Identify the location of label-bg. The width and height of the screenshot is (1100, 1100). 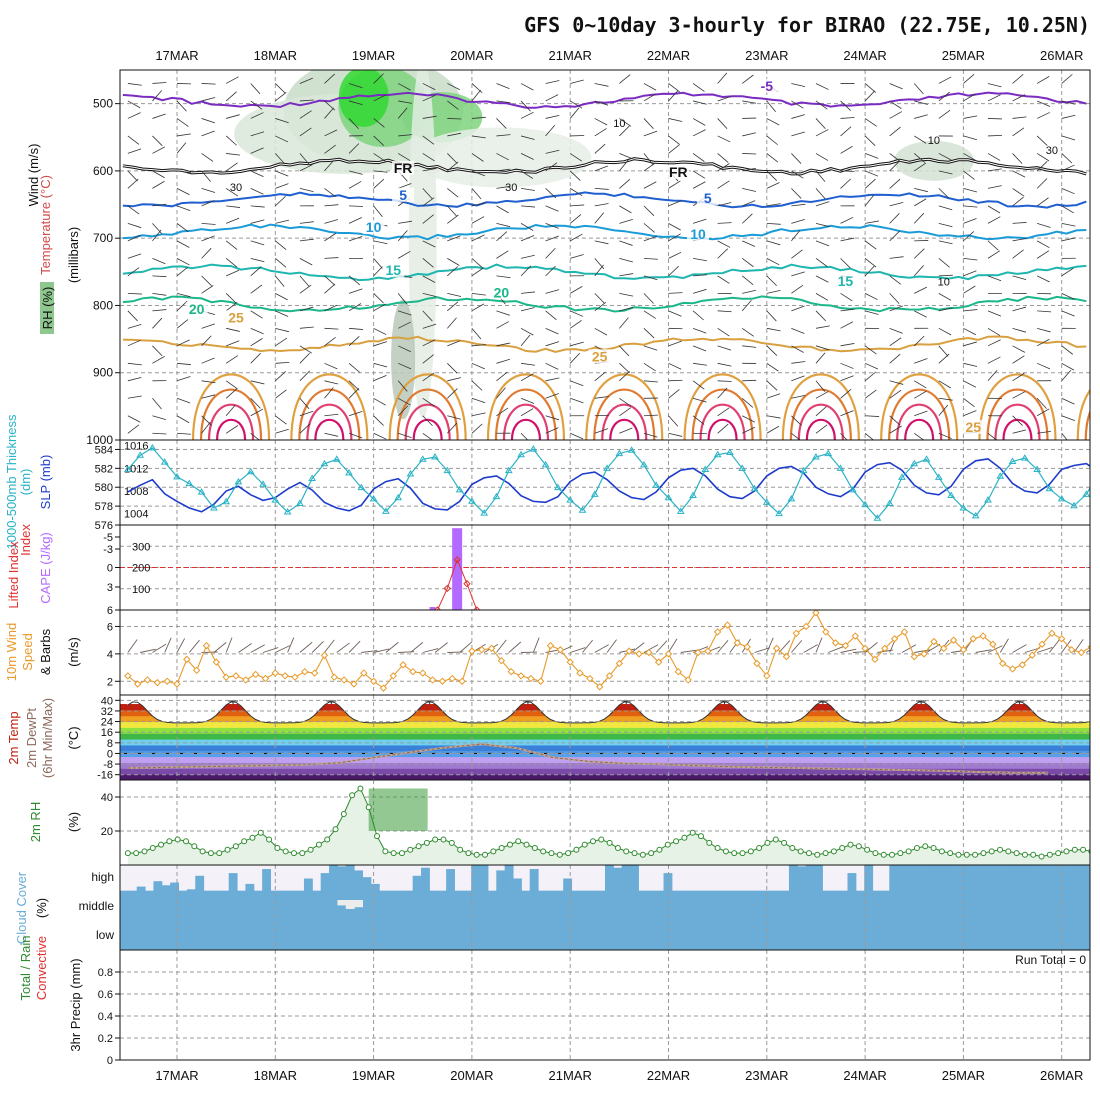
(599, 356).